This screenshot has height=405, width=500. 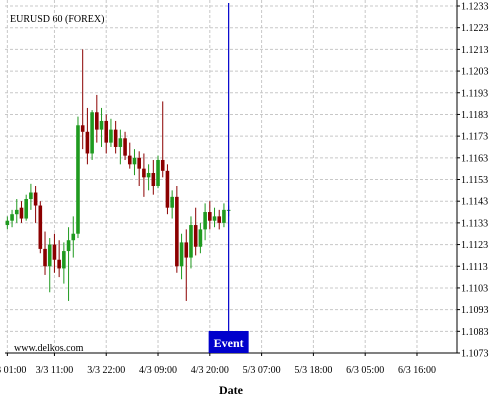 What do you see at coordinates (474, 223) in the screenshot?
I see `y-tick-label: 1.1133` at bounding box center [474, 223].